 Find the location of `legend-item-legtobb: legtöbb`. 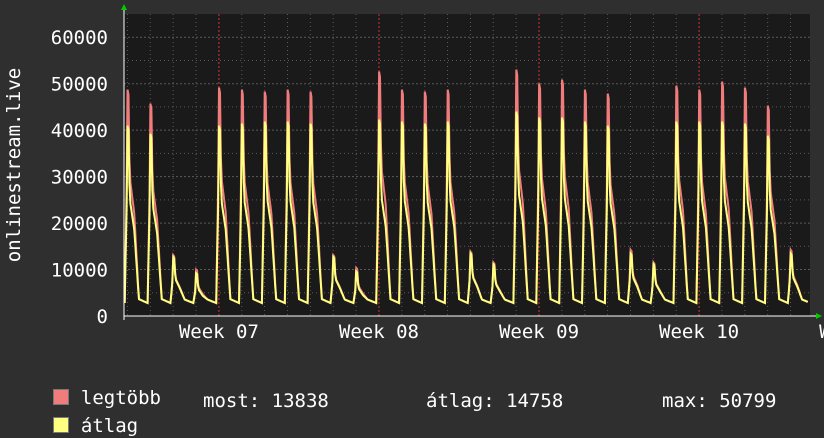

legend-item-legtobb: legtöbb is located at coordinates (95, 386).